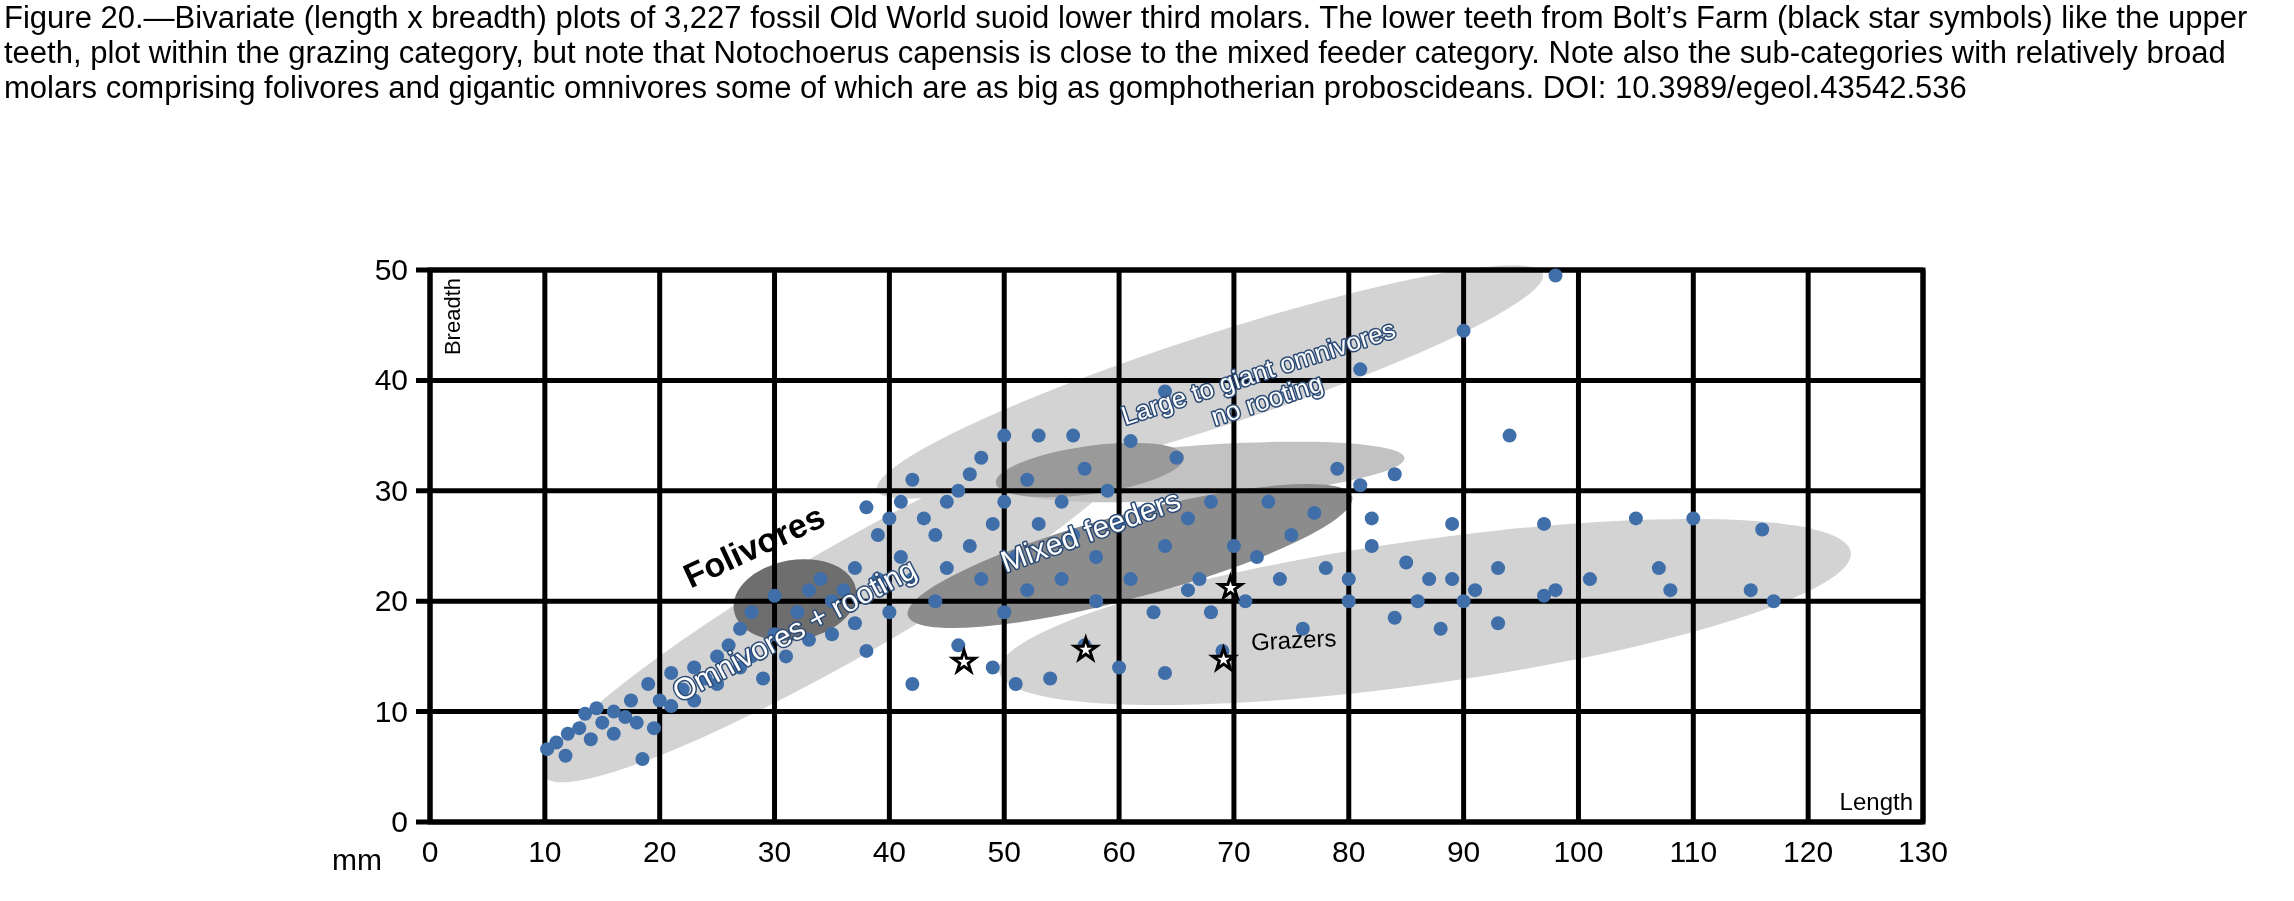 The width and height of the screenshot is (2294, 901). Describe the element at coordinates (1923, 851) in the screenshot. I see `x-tick-label: 130` at that location.